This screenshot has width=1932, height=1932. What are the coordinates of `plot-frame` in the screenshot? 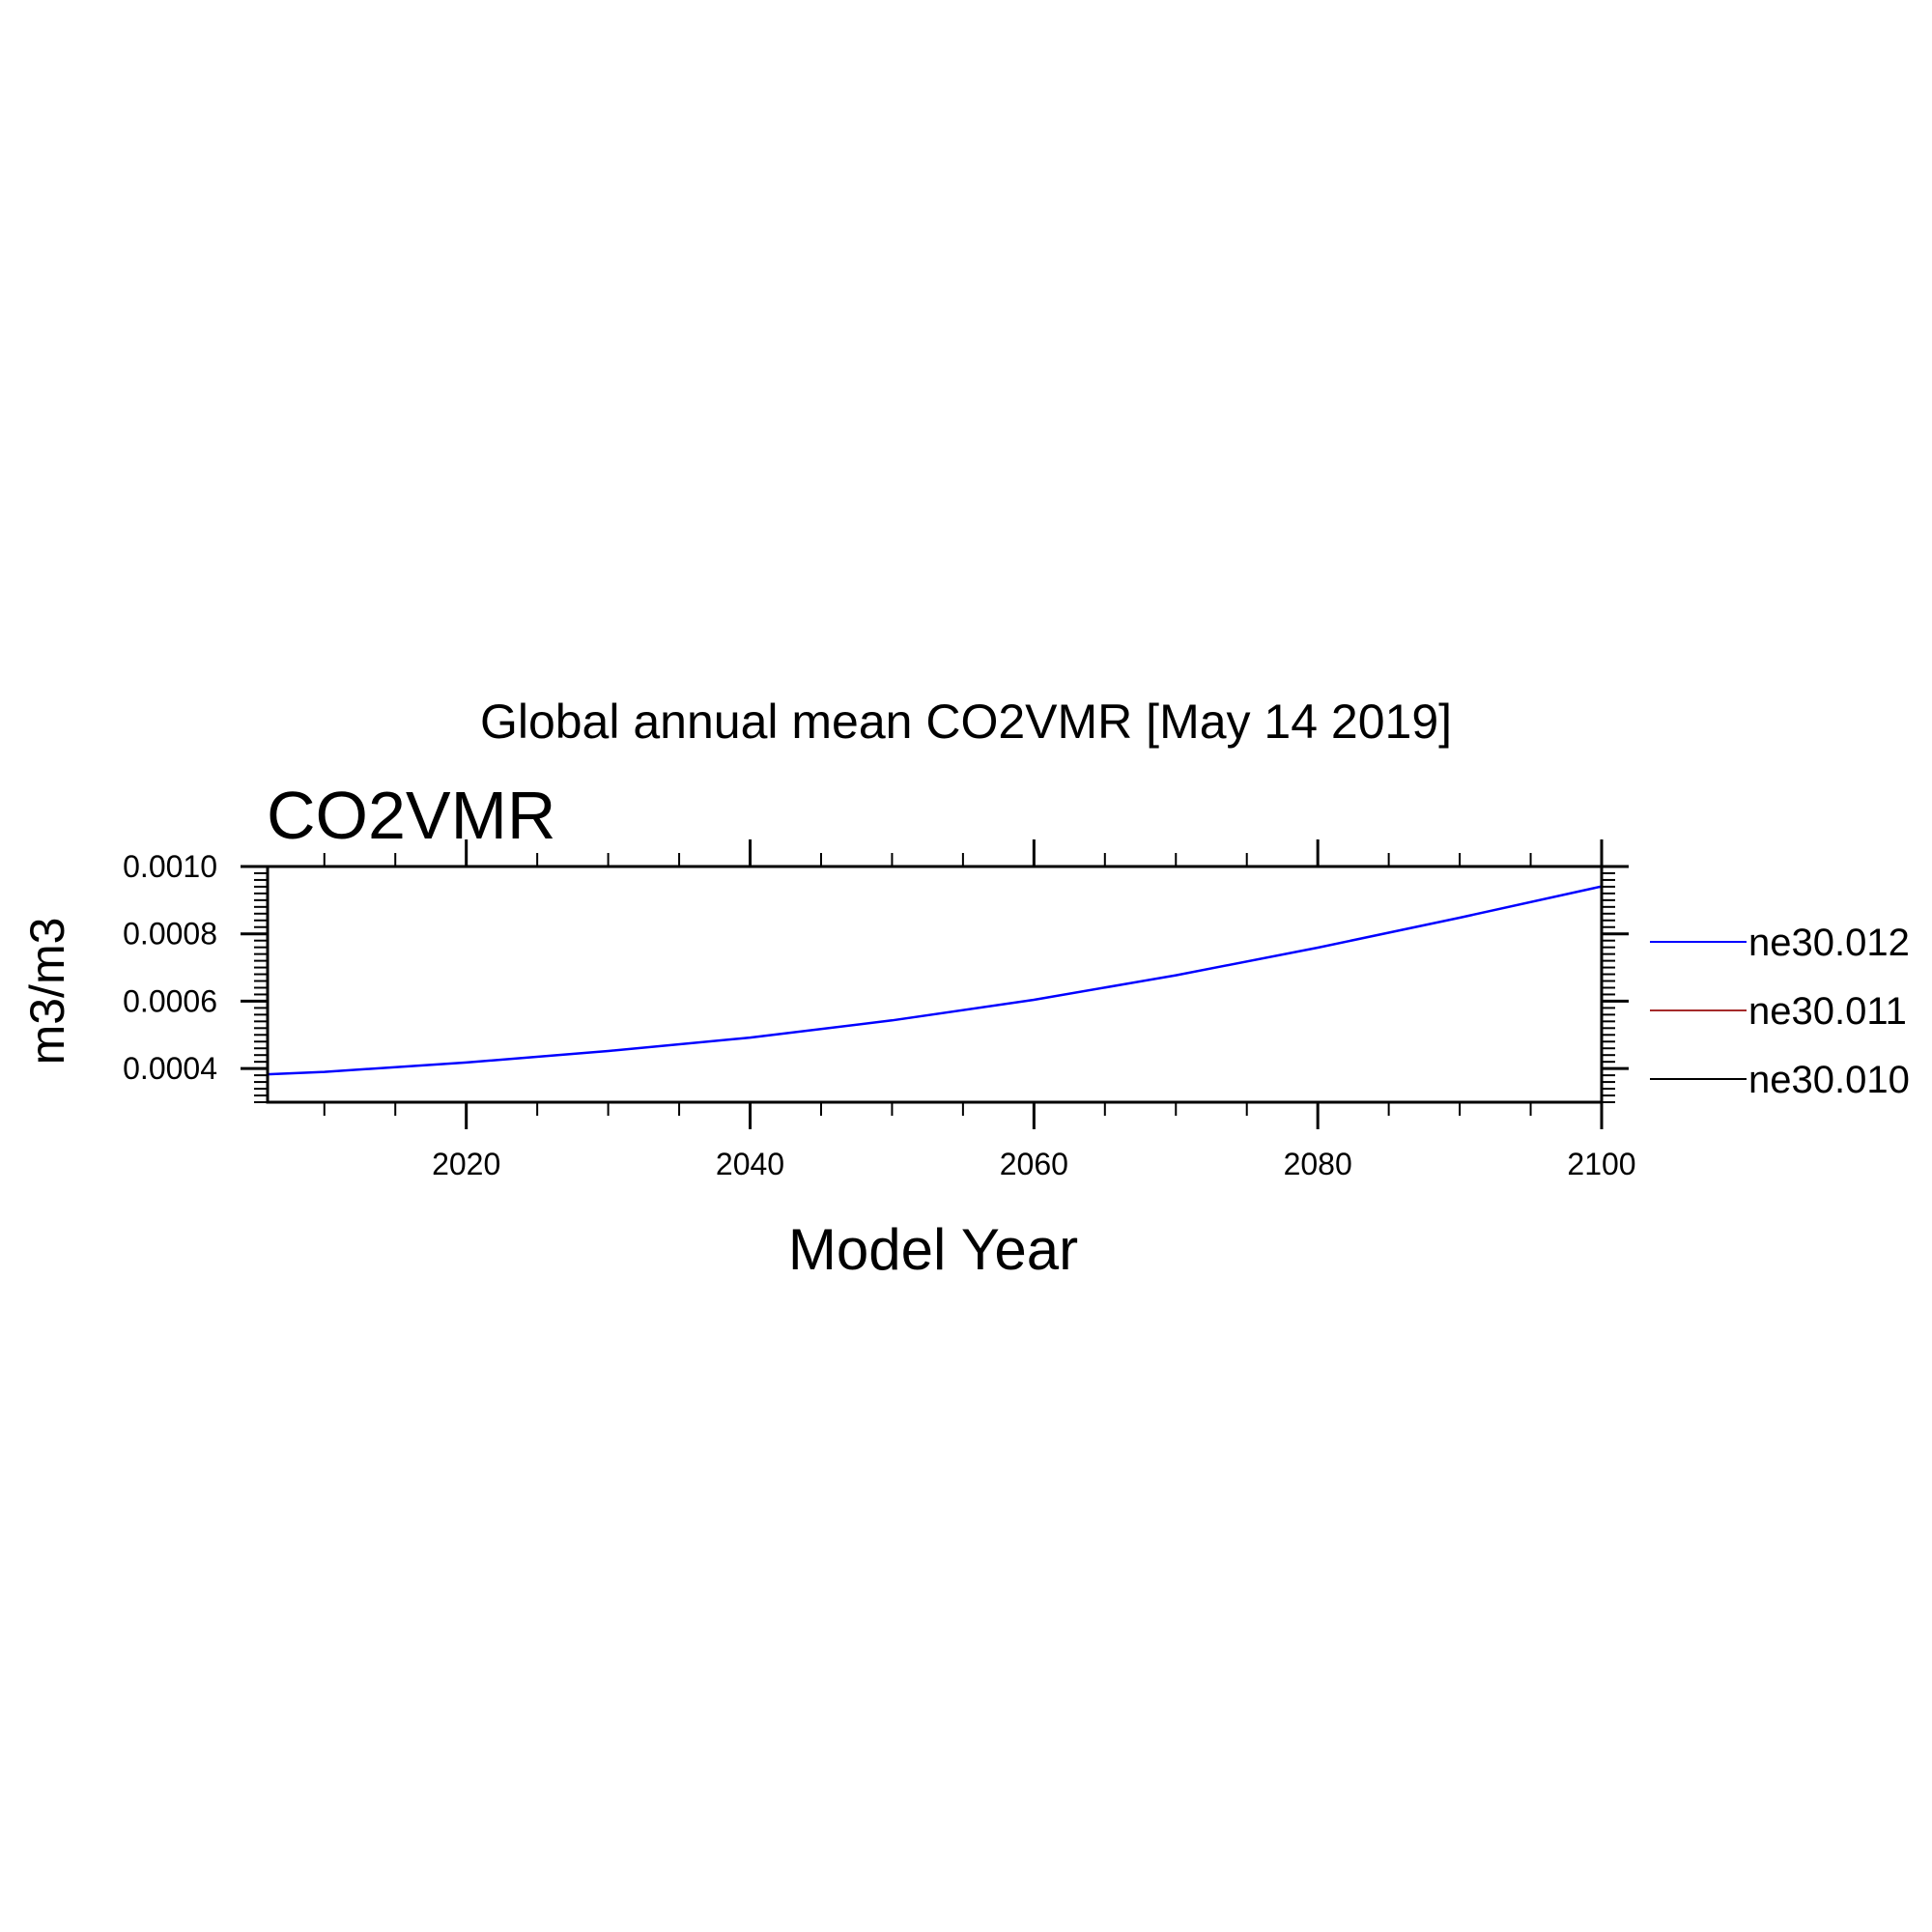 It's located at (935, 984).